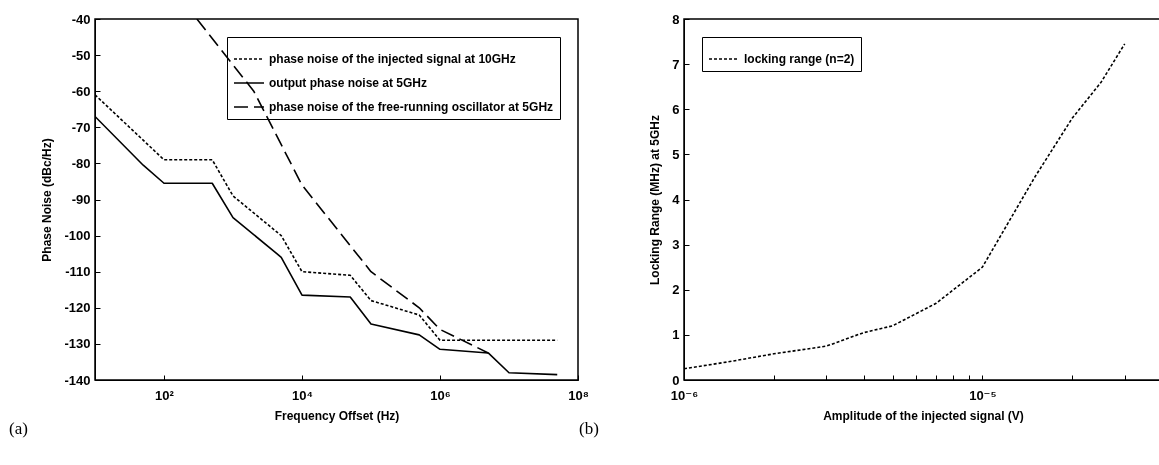 This screenshot has height=465, width=1159. What do you see at coordinates (77, 308) in the screenshot?
I see `y-tick-label: -120` at bounding box center [77, 308].